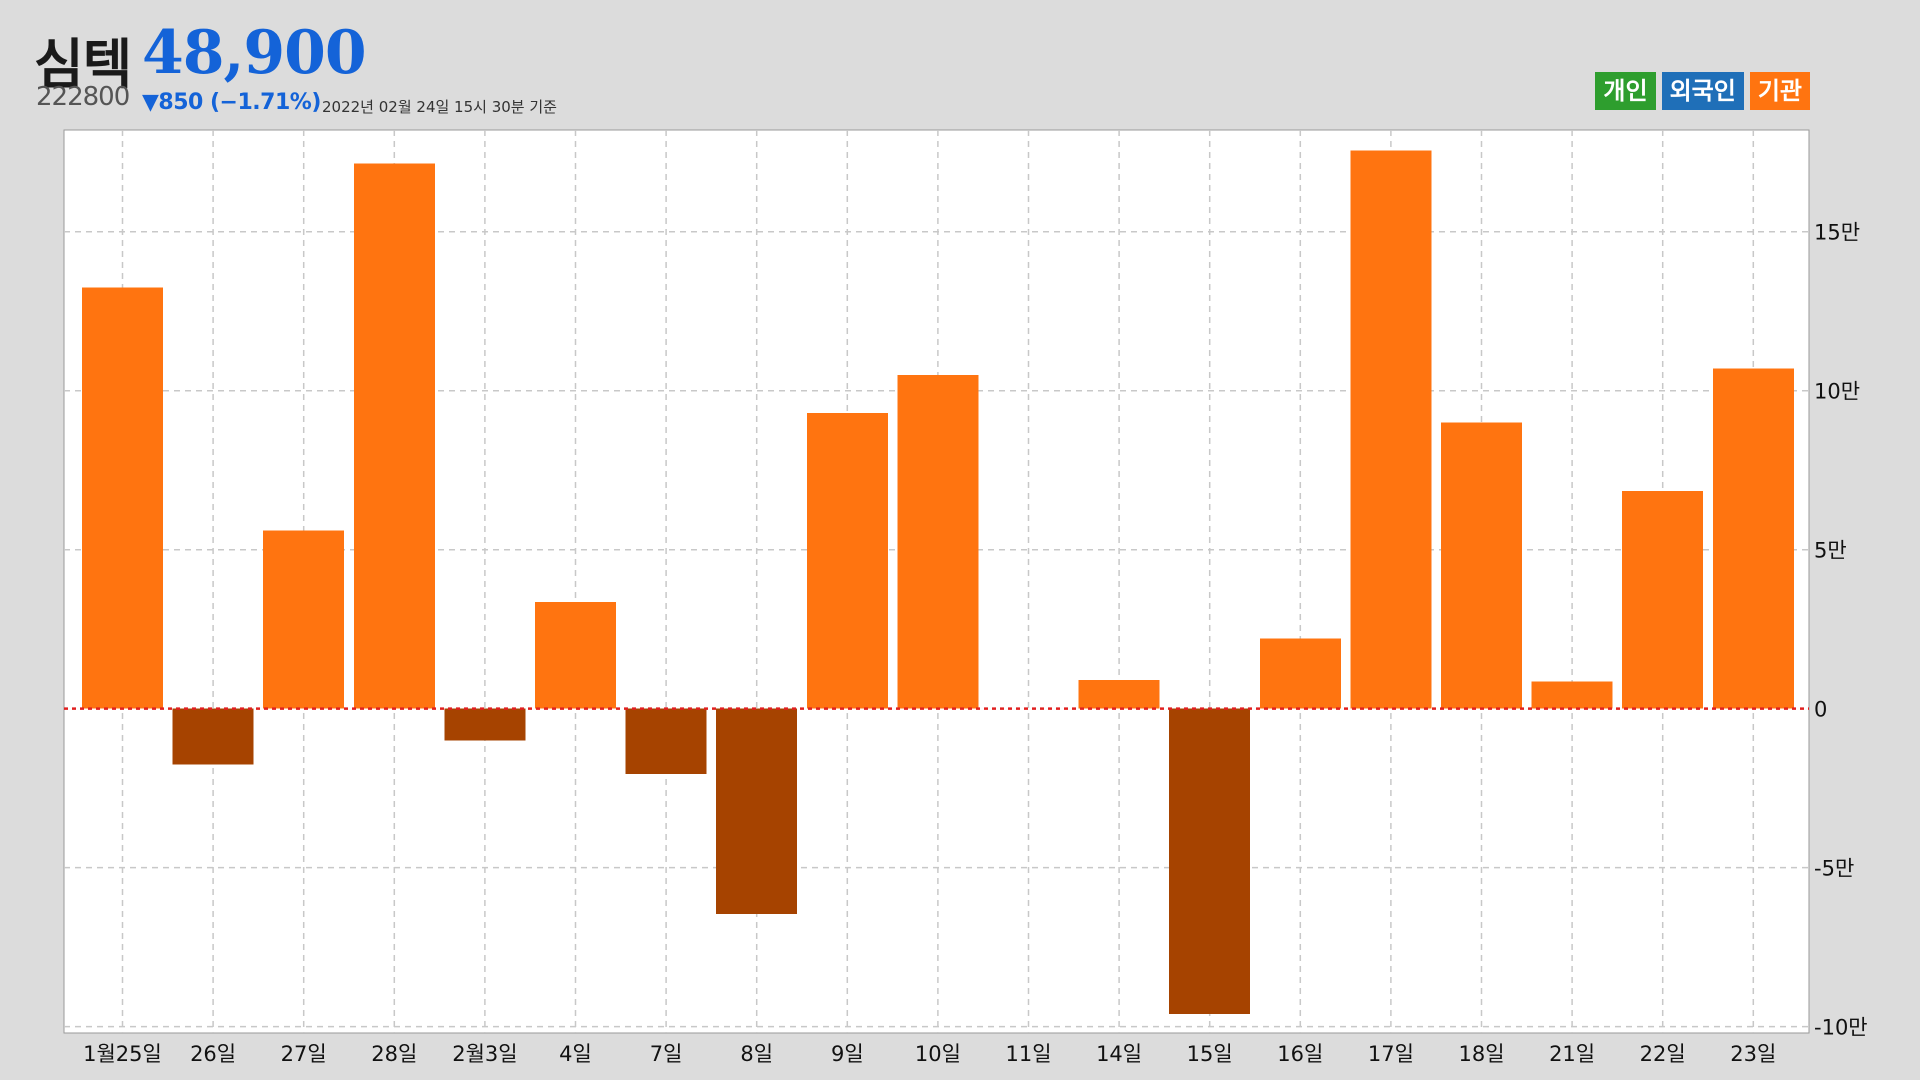 This screenshot has height=1080, width=1920. What do you see at coordinates (83, 64) in the screenshot?
I see `stock-name: 심텍` at bounding box center [83, 64].